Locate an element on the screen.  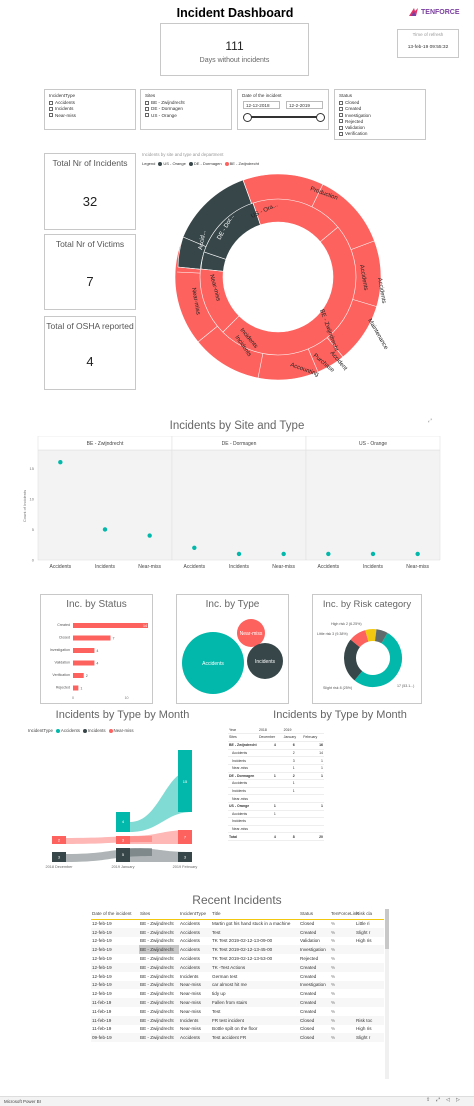
checkbox-status-created: Created is located at coordinates (382, 108).